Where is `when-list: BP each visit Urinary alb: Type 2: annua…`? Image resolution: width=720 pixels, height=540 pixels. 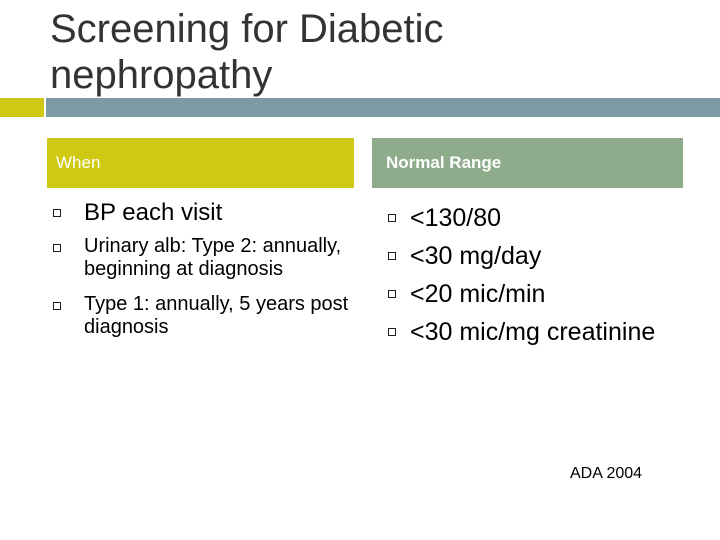
when-list: BP each visit Urinary alb: Type 2: annua… is located at coordinates (205, 274).